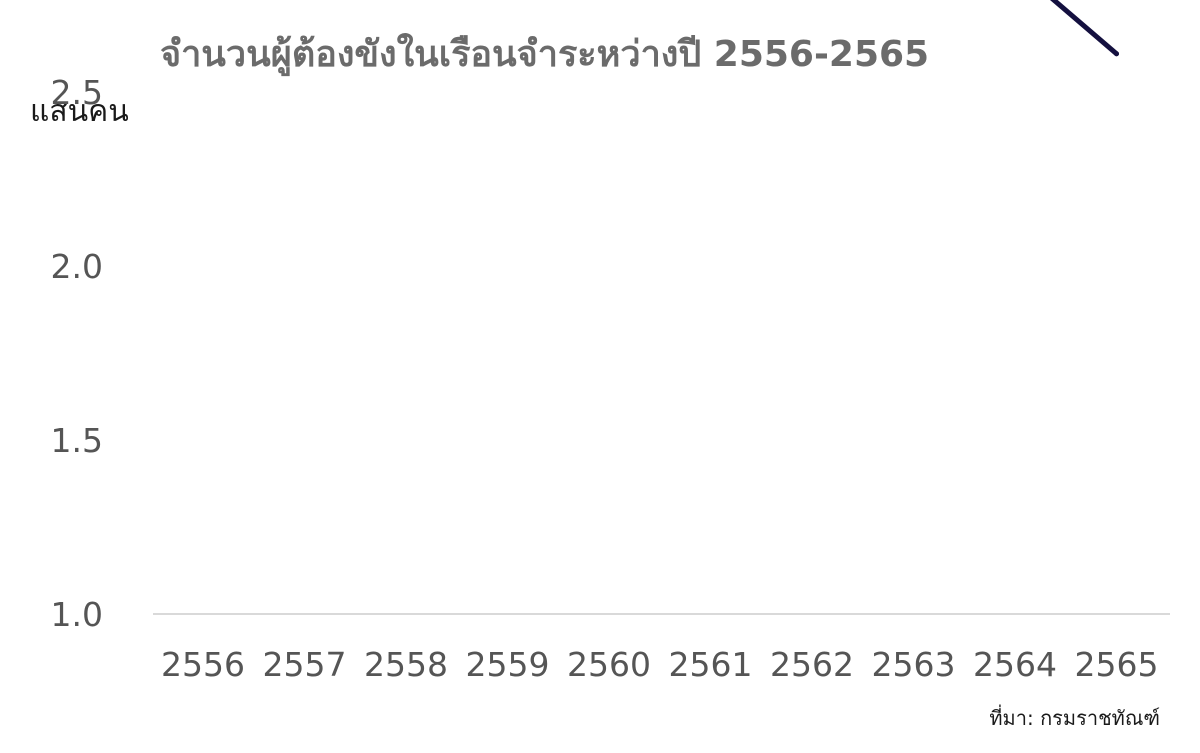  I want to click on y-axis-unit-label: แสนคน, so click(79, 111).